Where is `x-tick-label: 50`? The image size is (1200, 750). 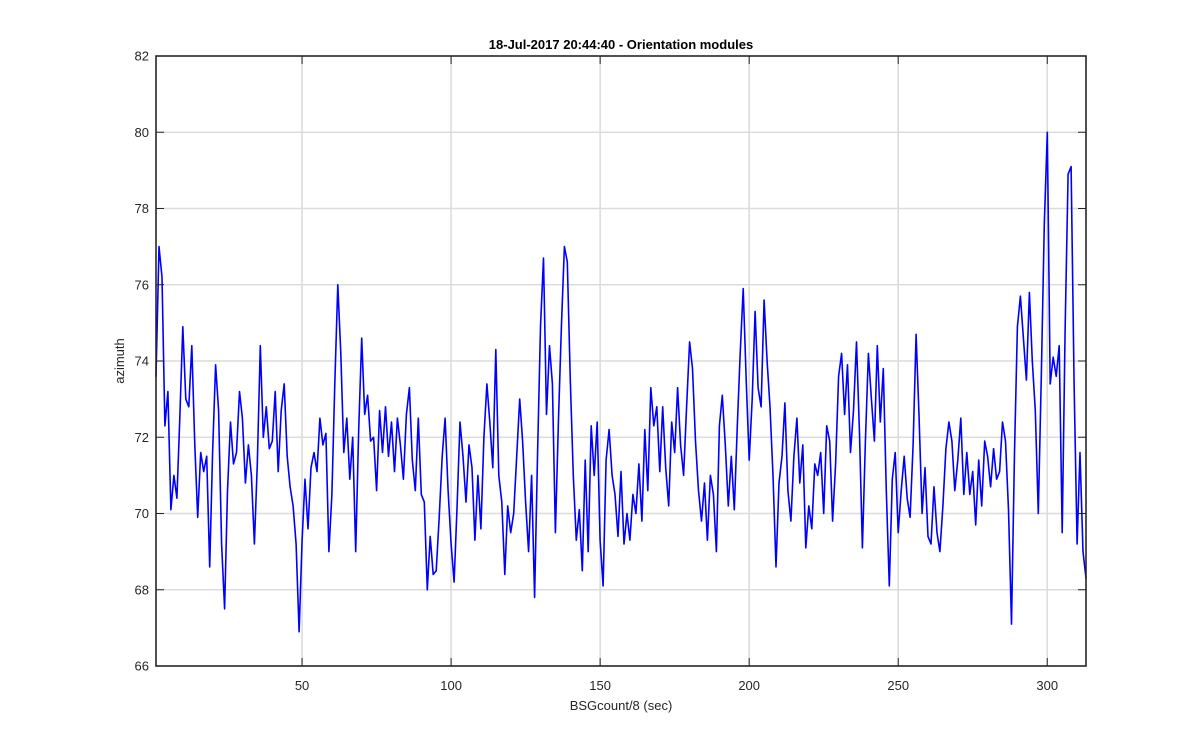 x-tick-label: 50 is located at coordinates (302, 685).